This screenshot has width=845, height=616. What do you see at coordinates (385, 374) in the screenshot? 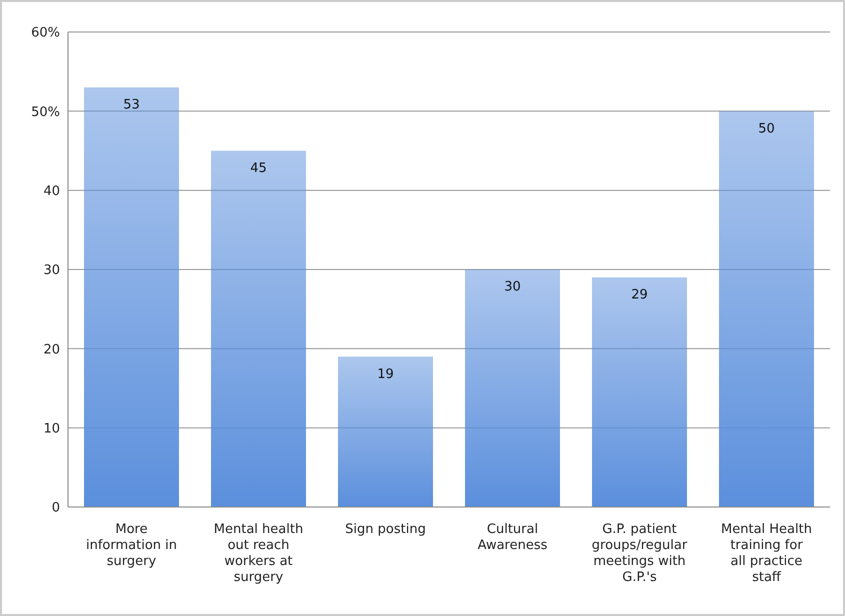
I see `data-label: 19` at bounding box center [385, 374].